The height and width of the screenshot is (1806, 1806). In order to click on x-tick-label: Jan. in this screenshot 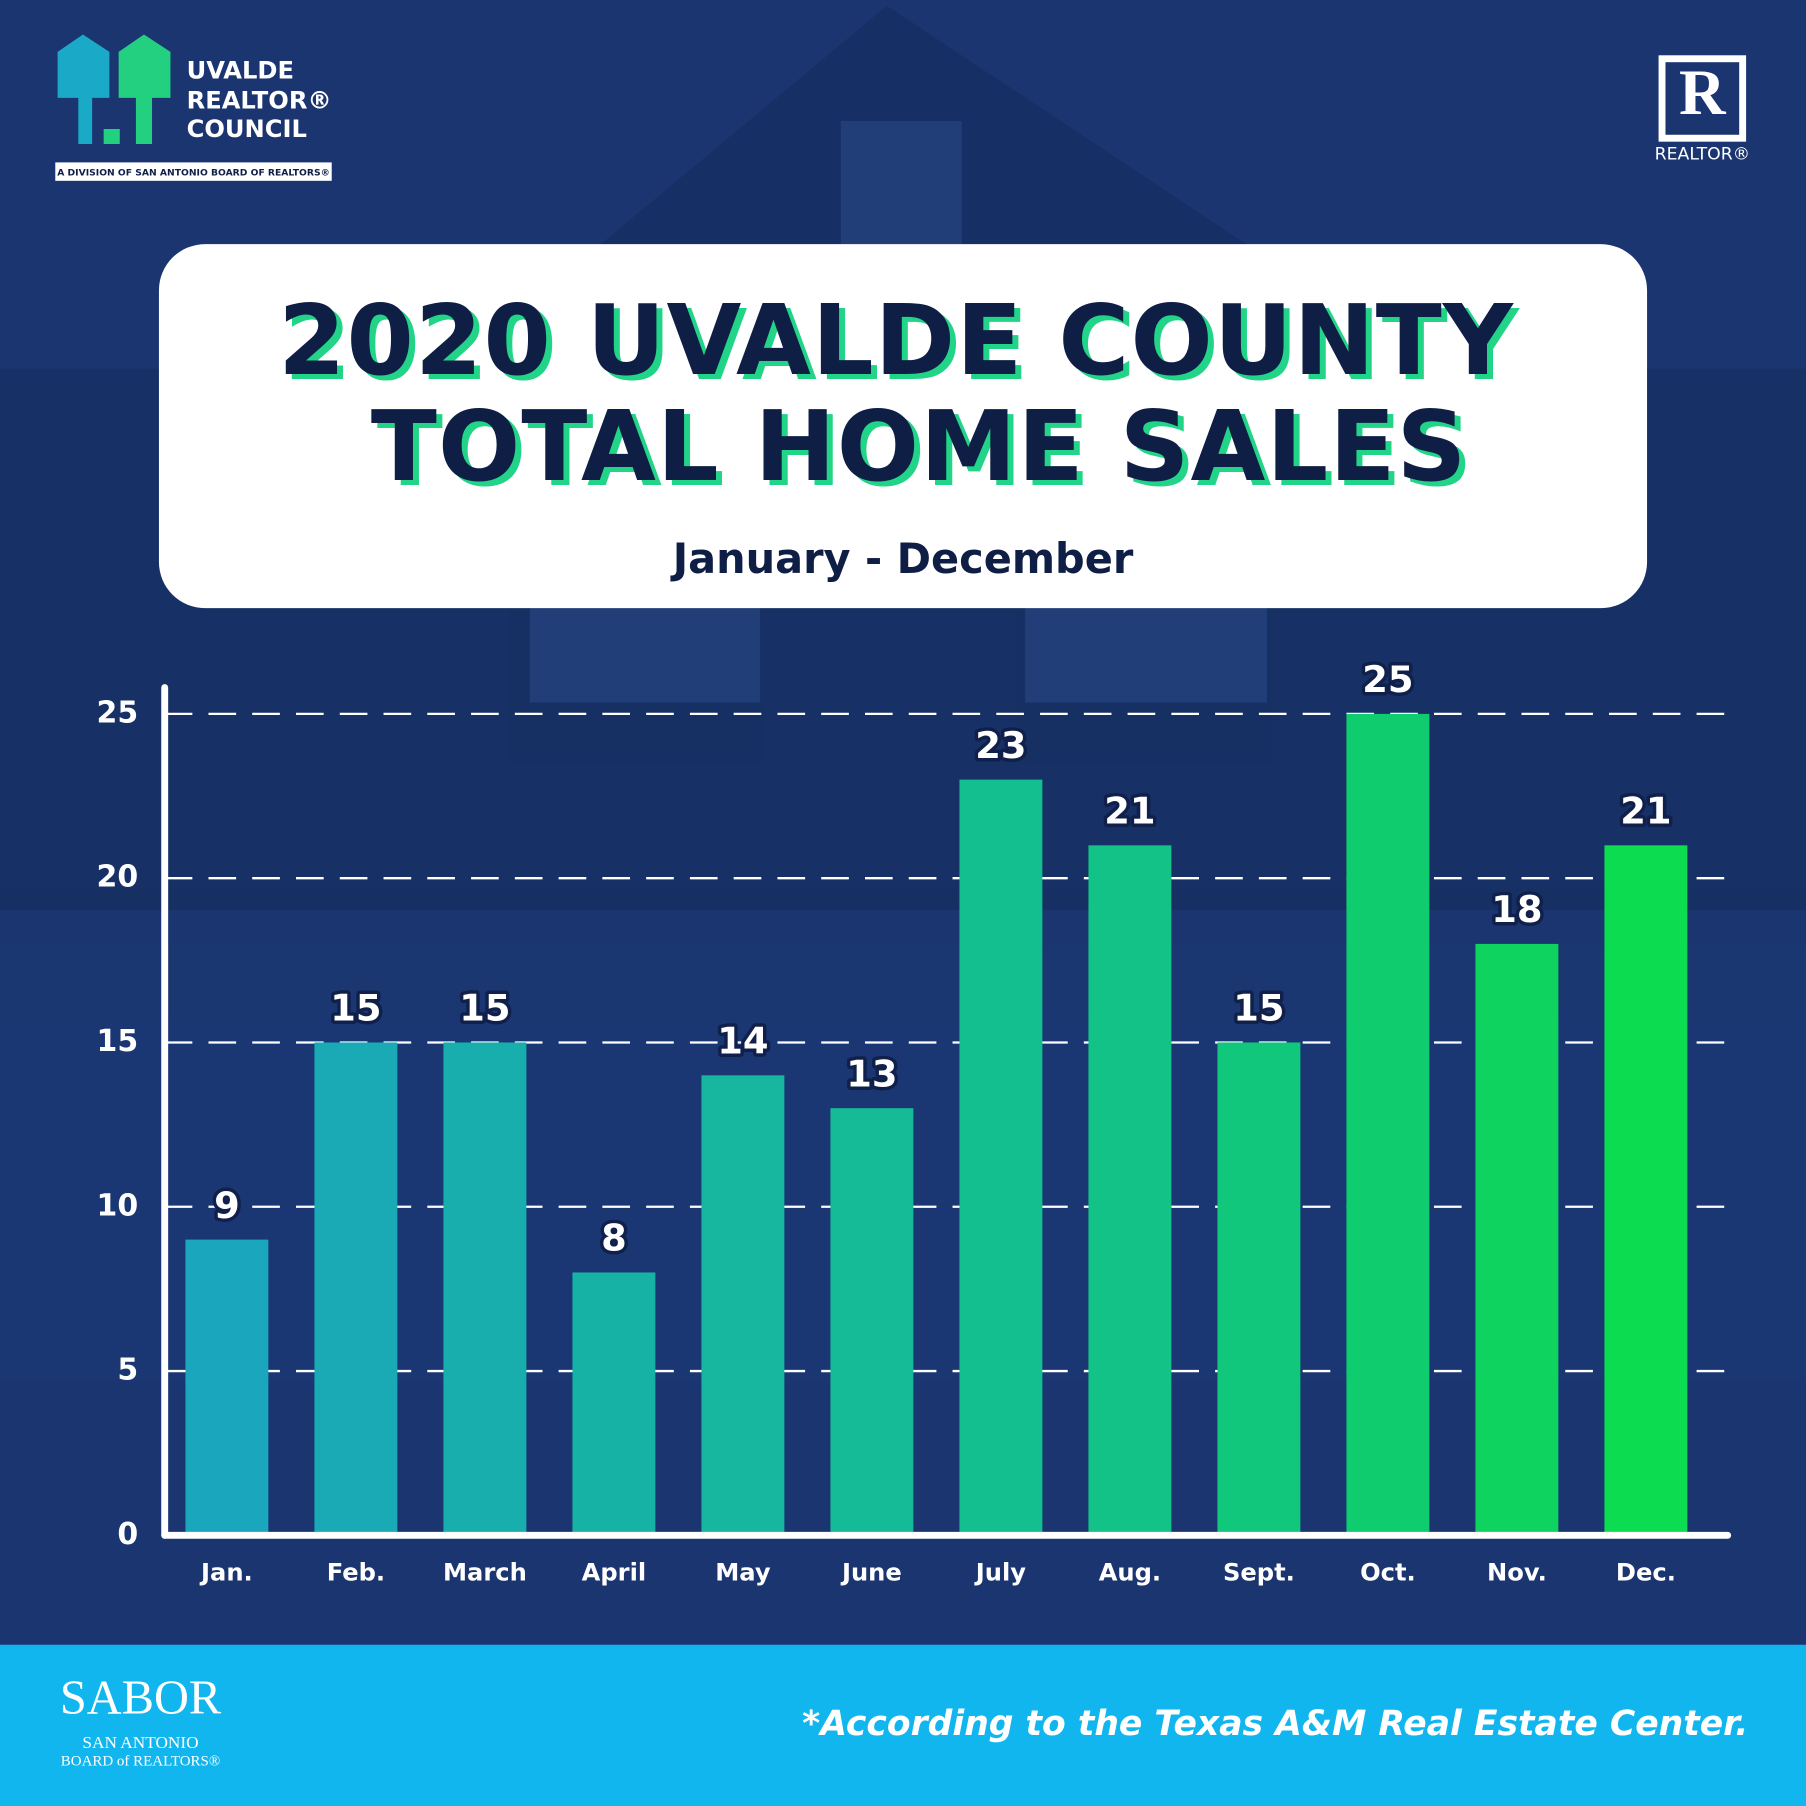, I will do `click(226, 1572)`.